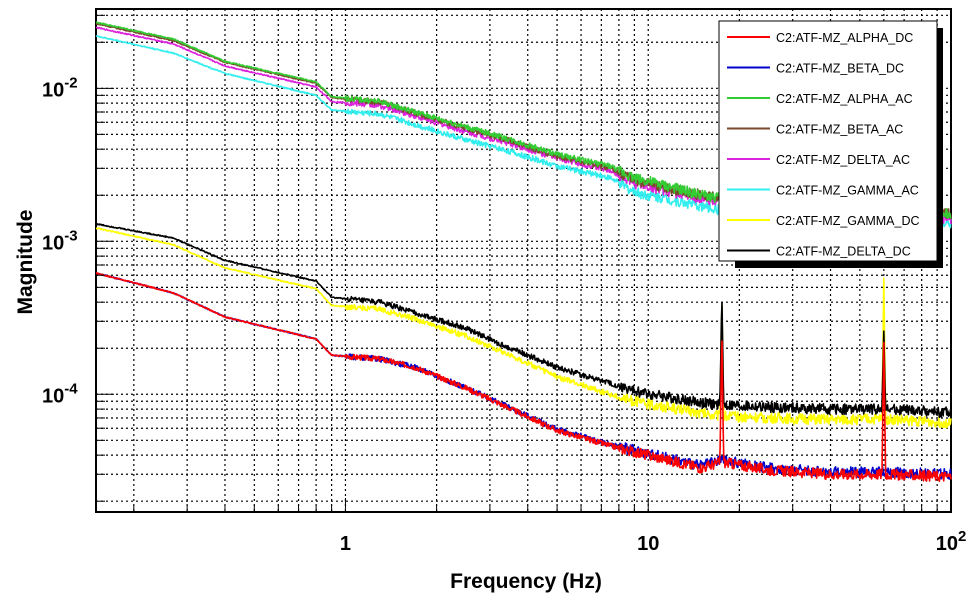  I want to click on y-axis-label: Magnitude, so click(25, 262).